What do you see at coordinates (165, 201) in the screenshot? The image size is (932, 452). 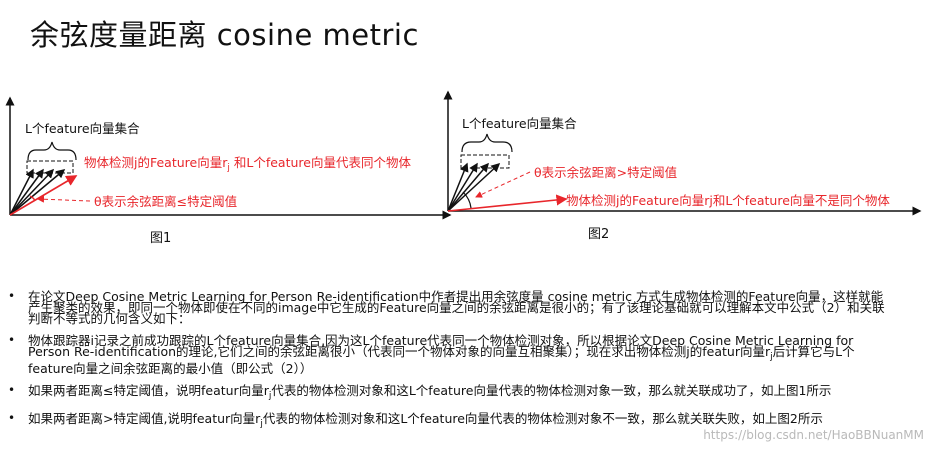 I see `fig1-threshold-label: θ表示余弦距离≤特定阈值` at bounding box center [165, 201].